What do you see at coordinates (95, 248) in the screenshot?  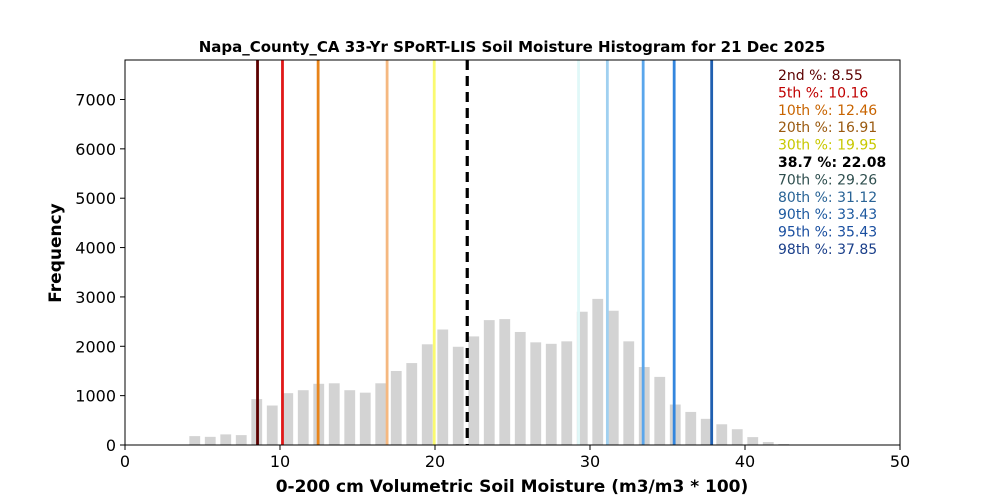 I see `y-tick-label: 4000` at bounding box center [95, 248].